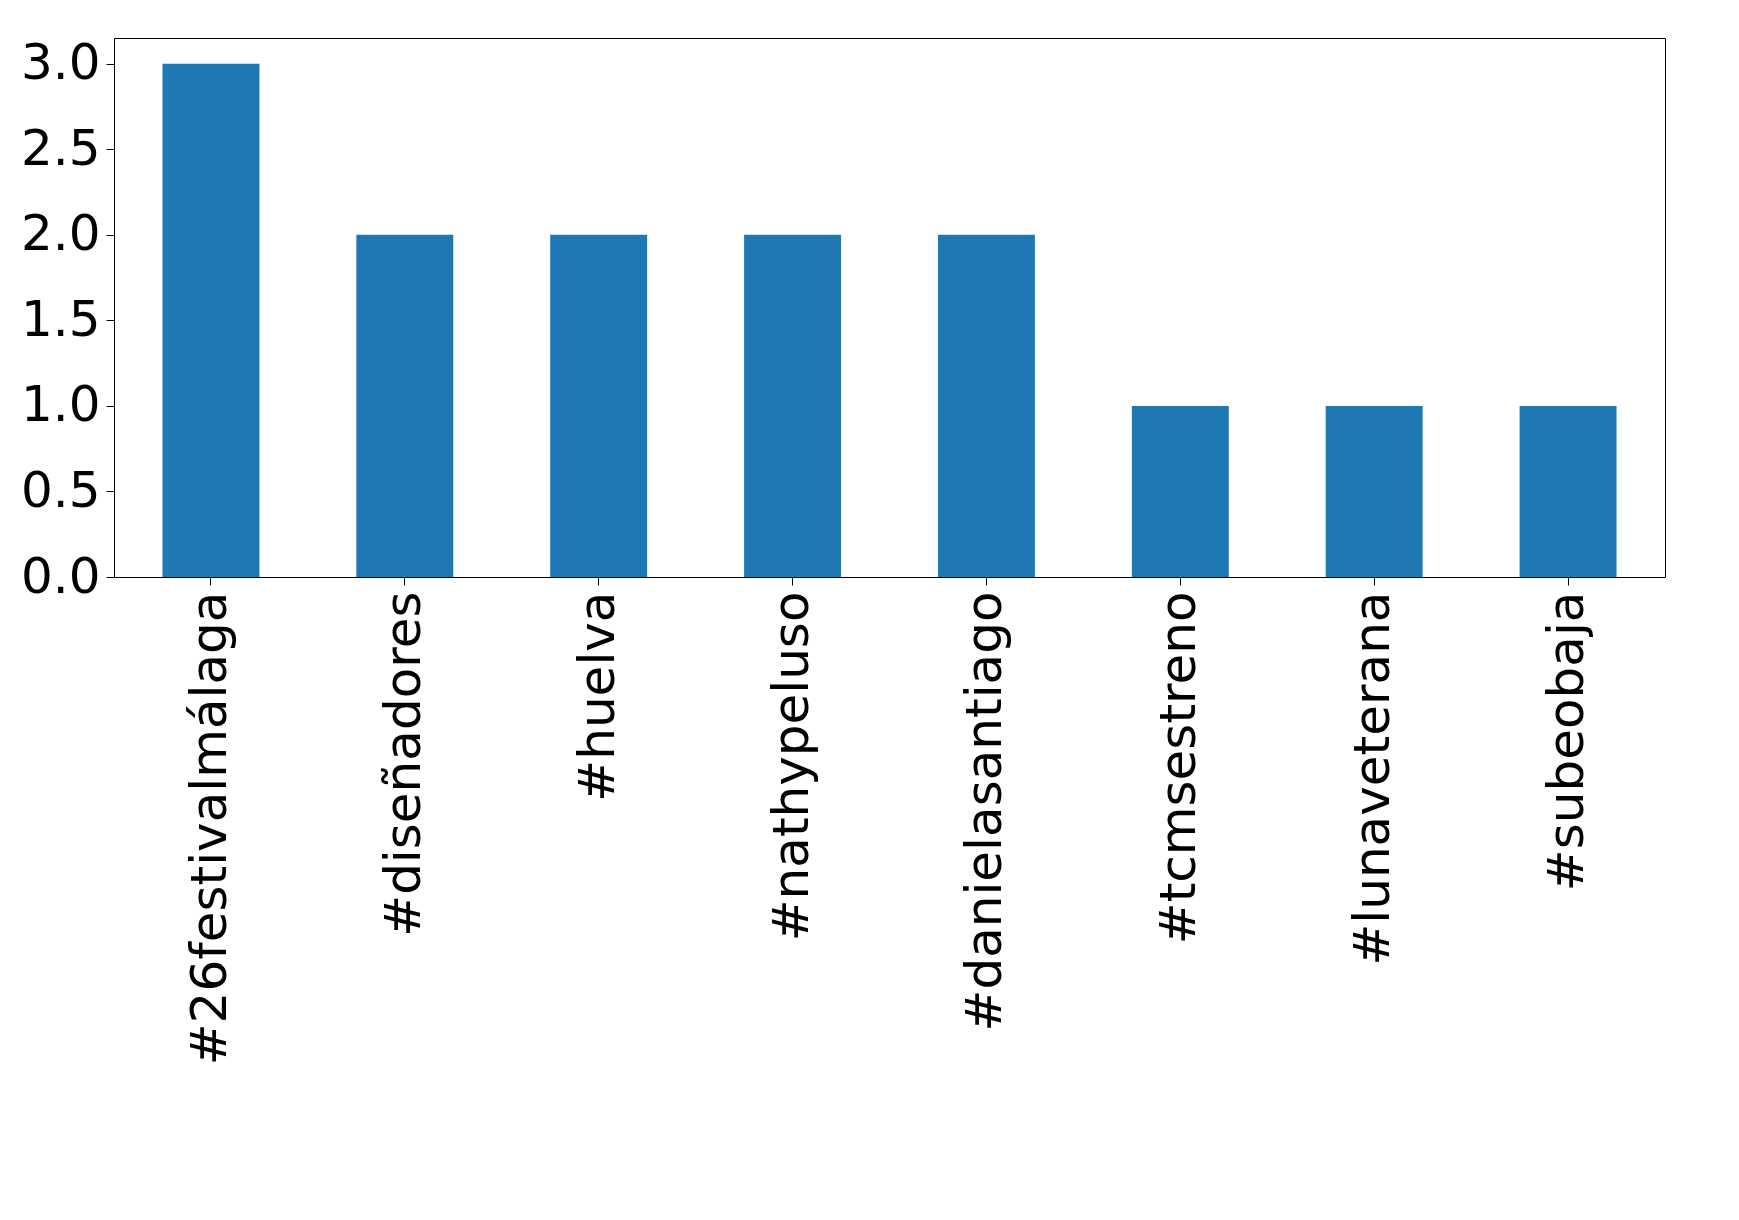 Image resolution: width=1739 pixels, height=1220 pixels. What do you see at coordinates (60, 318) in the screenshot?
I see `y-tick-label: 1.5` at bounding box center [60, 318].